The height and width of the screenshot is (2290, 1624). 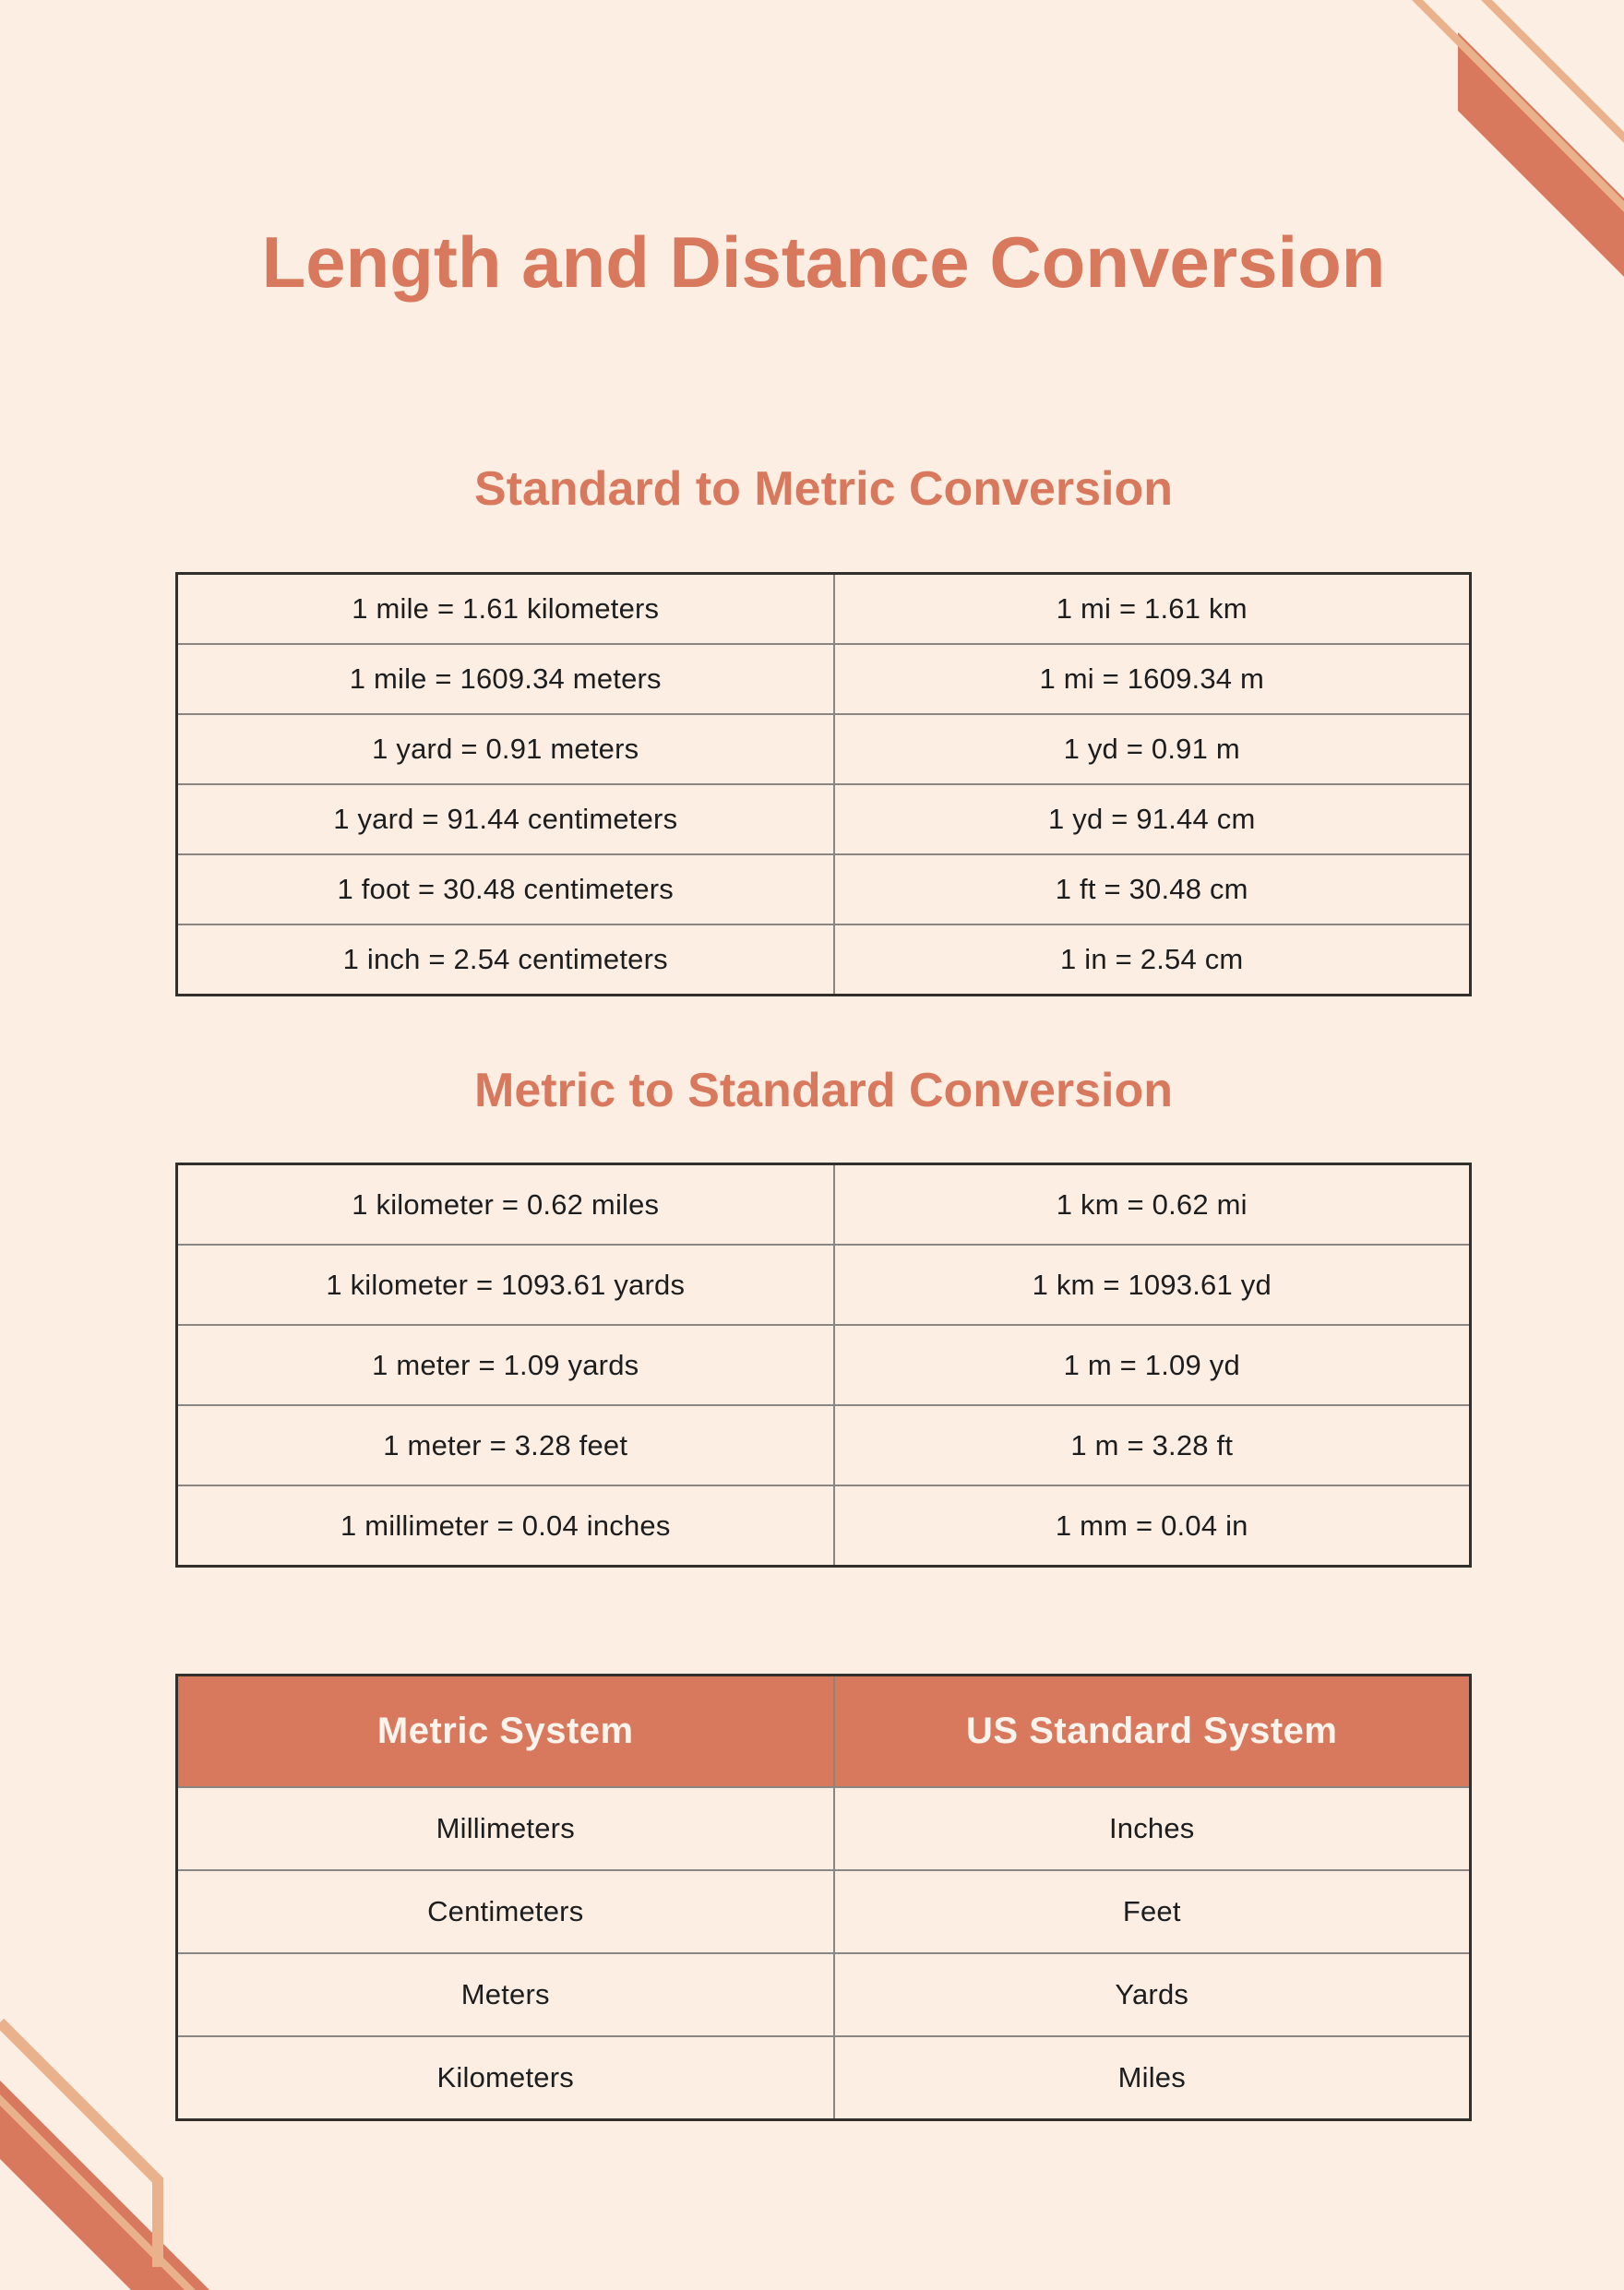 I want to click on table-row: 1 kilometer = 0.62 miles 1 km = 0.62 mi, so click(x=823, y=1204).